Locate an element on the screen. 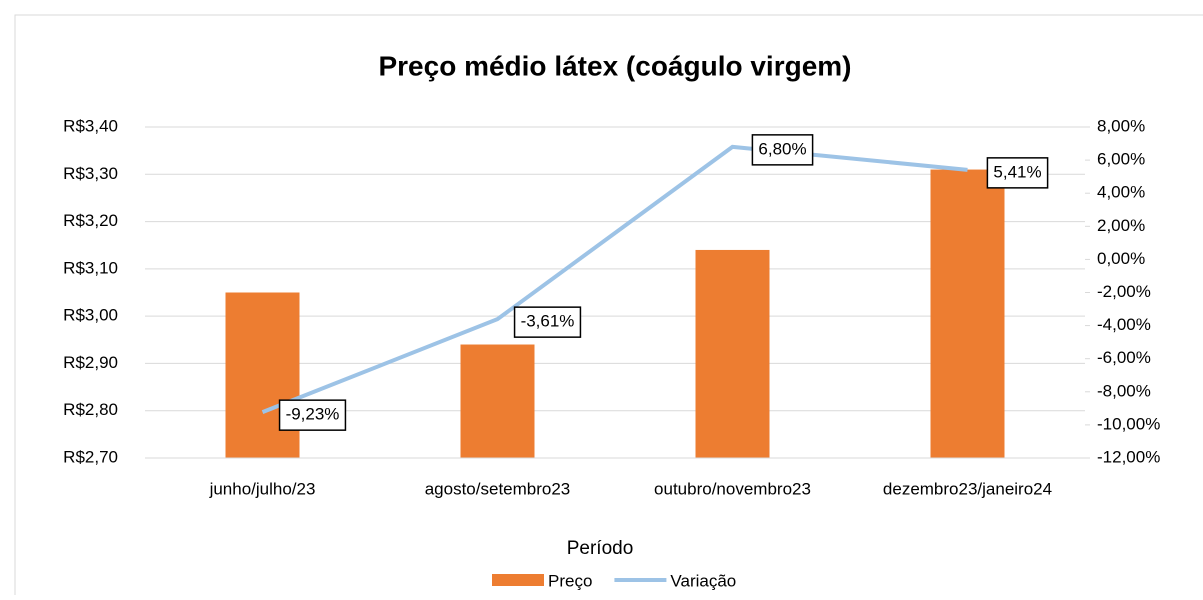  data-label-text: -3,61% is located at coordinates (548, 321).